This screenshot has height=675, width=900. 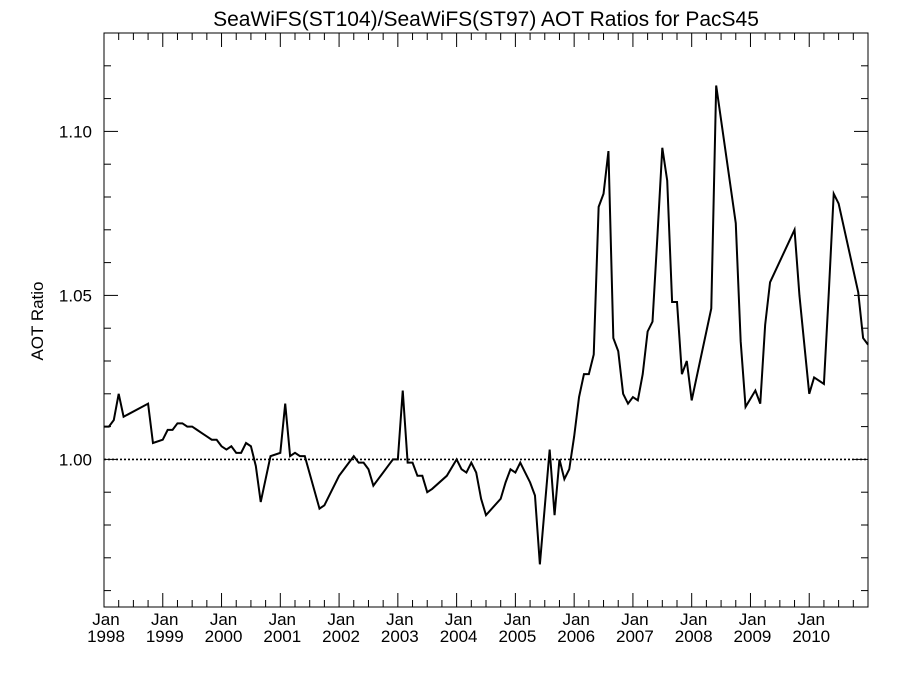 What do you see at coordinates (811, 636) in the screenshot?
I see `x-tick-label-year: 2010` at bounding box center [811, 636].